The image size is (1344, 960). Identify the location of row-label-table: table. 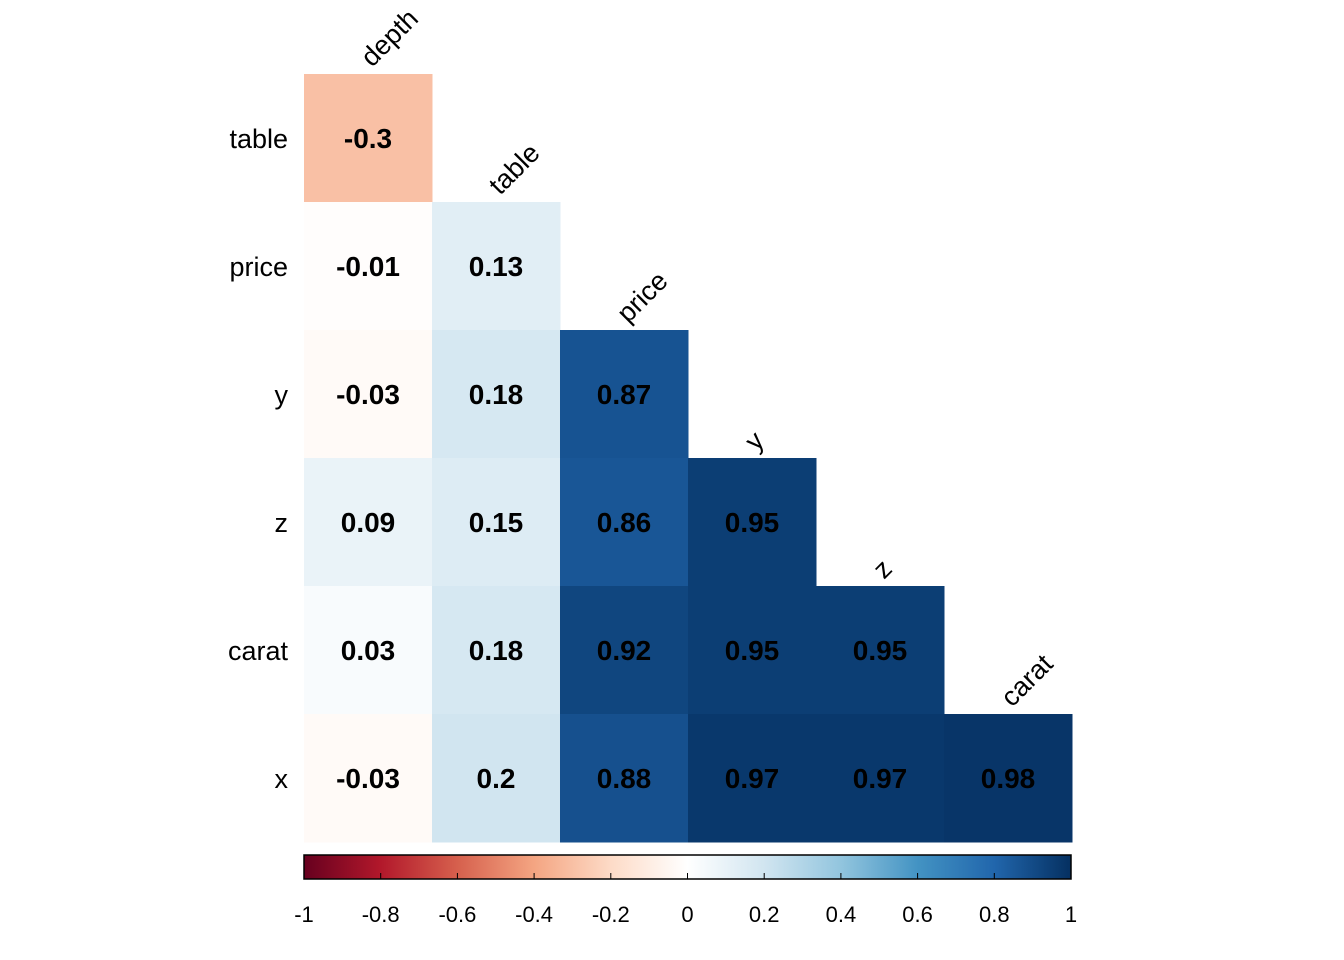
(258, 139).